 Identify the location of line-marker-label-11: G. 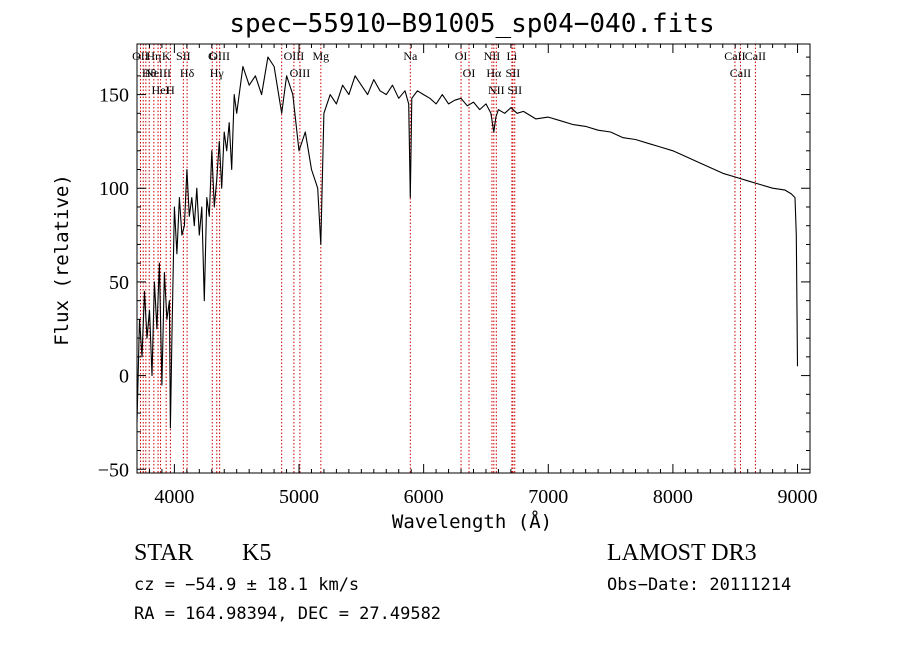
(212, 56).